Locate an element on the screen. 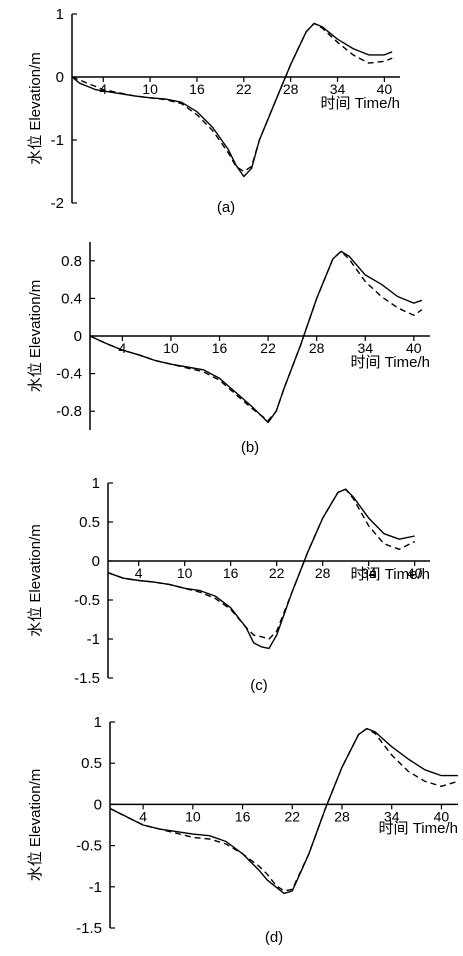  y-tick-label: 0.8 is located at coordinates (71, 261).